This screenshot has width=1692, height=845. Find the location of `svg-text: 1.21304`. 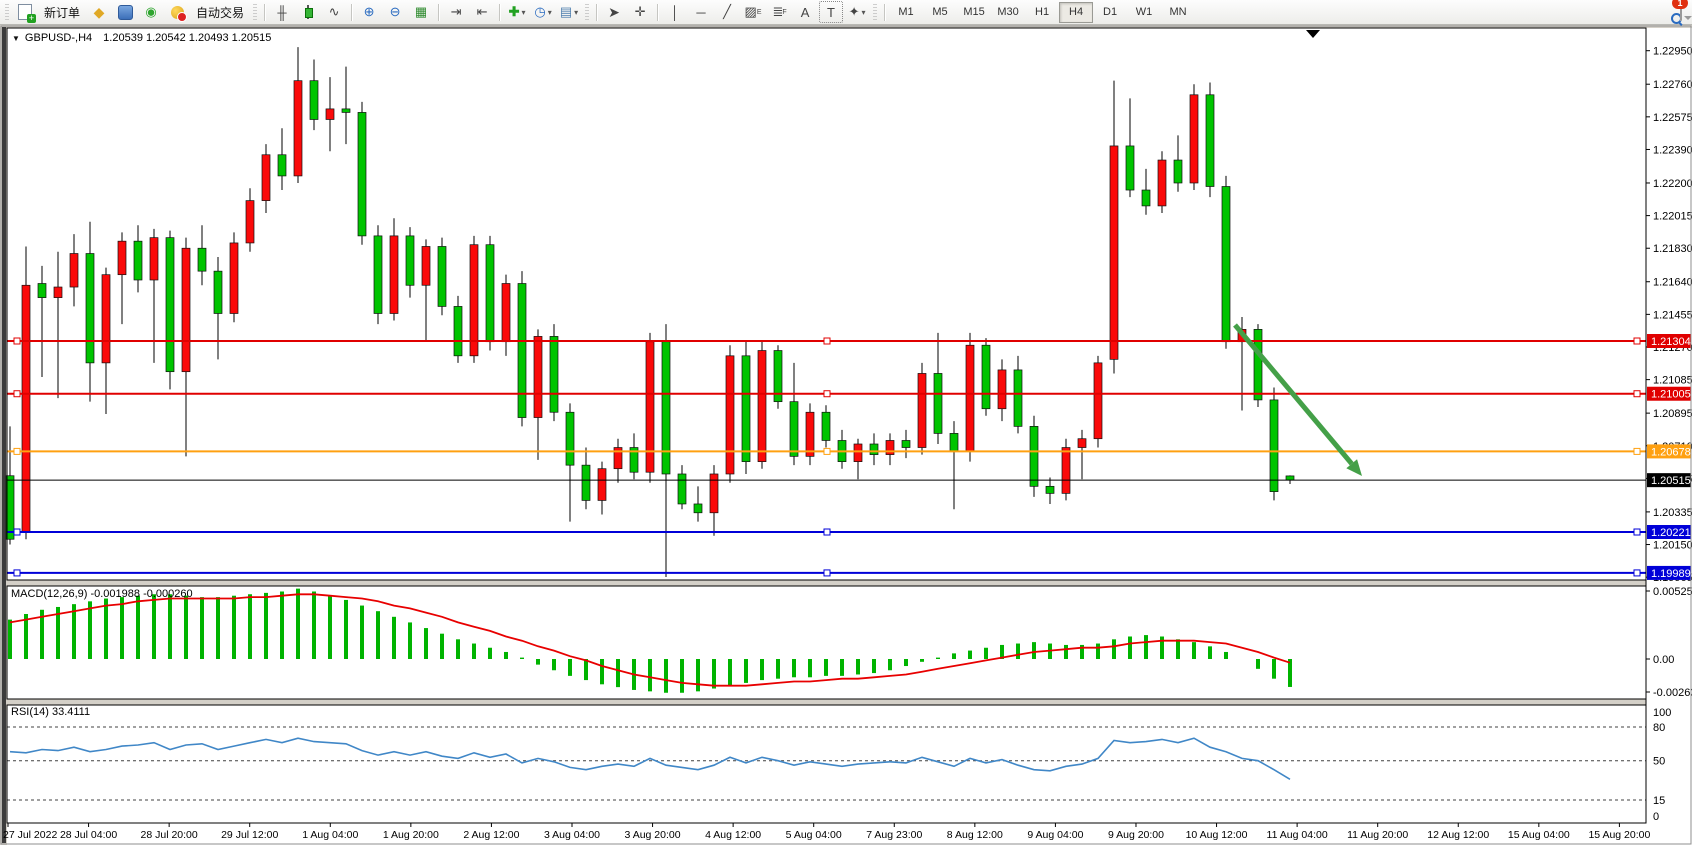

svg-text: 1.21304 is located at coordinates (1671, 342).